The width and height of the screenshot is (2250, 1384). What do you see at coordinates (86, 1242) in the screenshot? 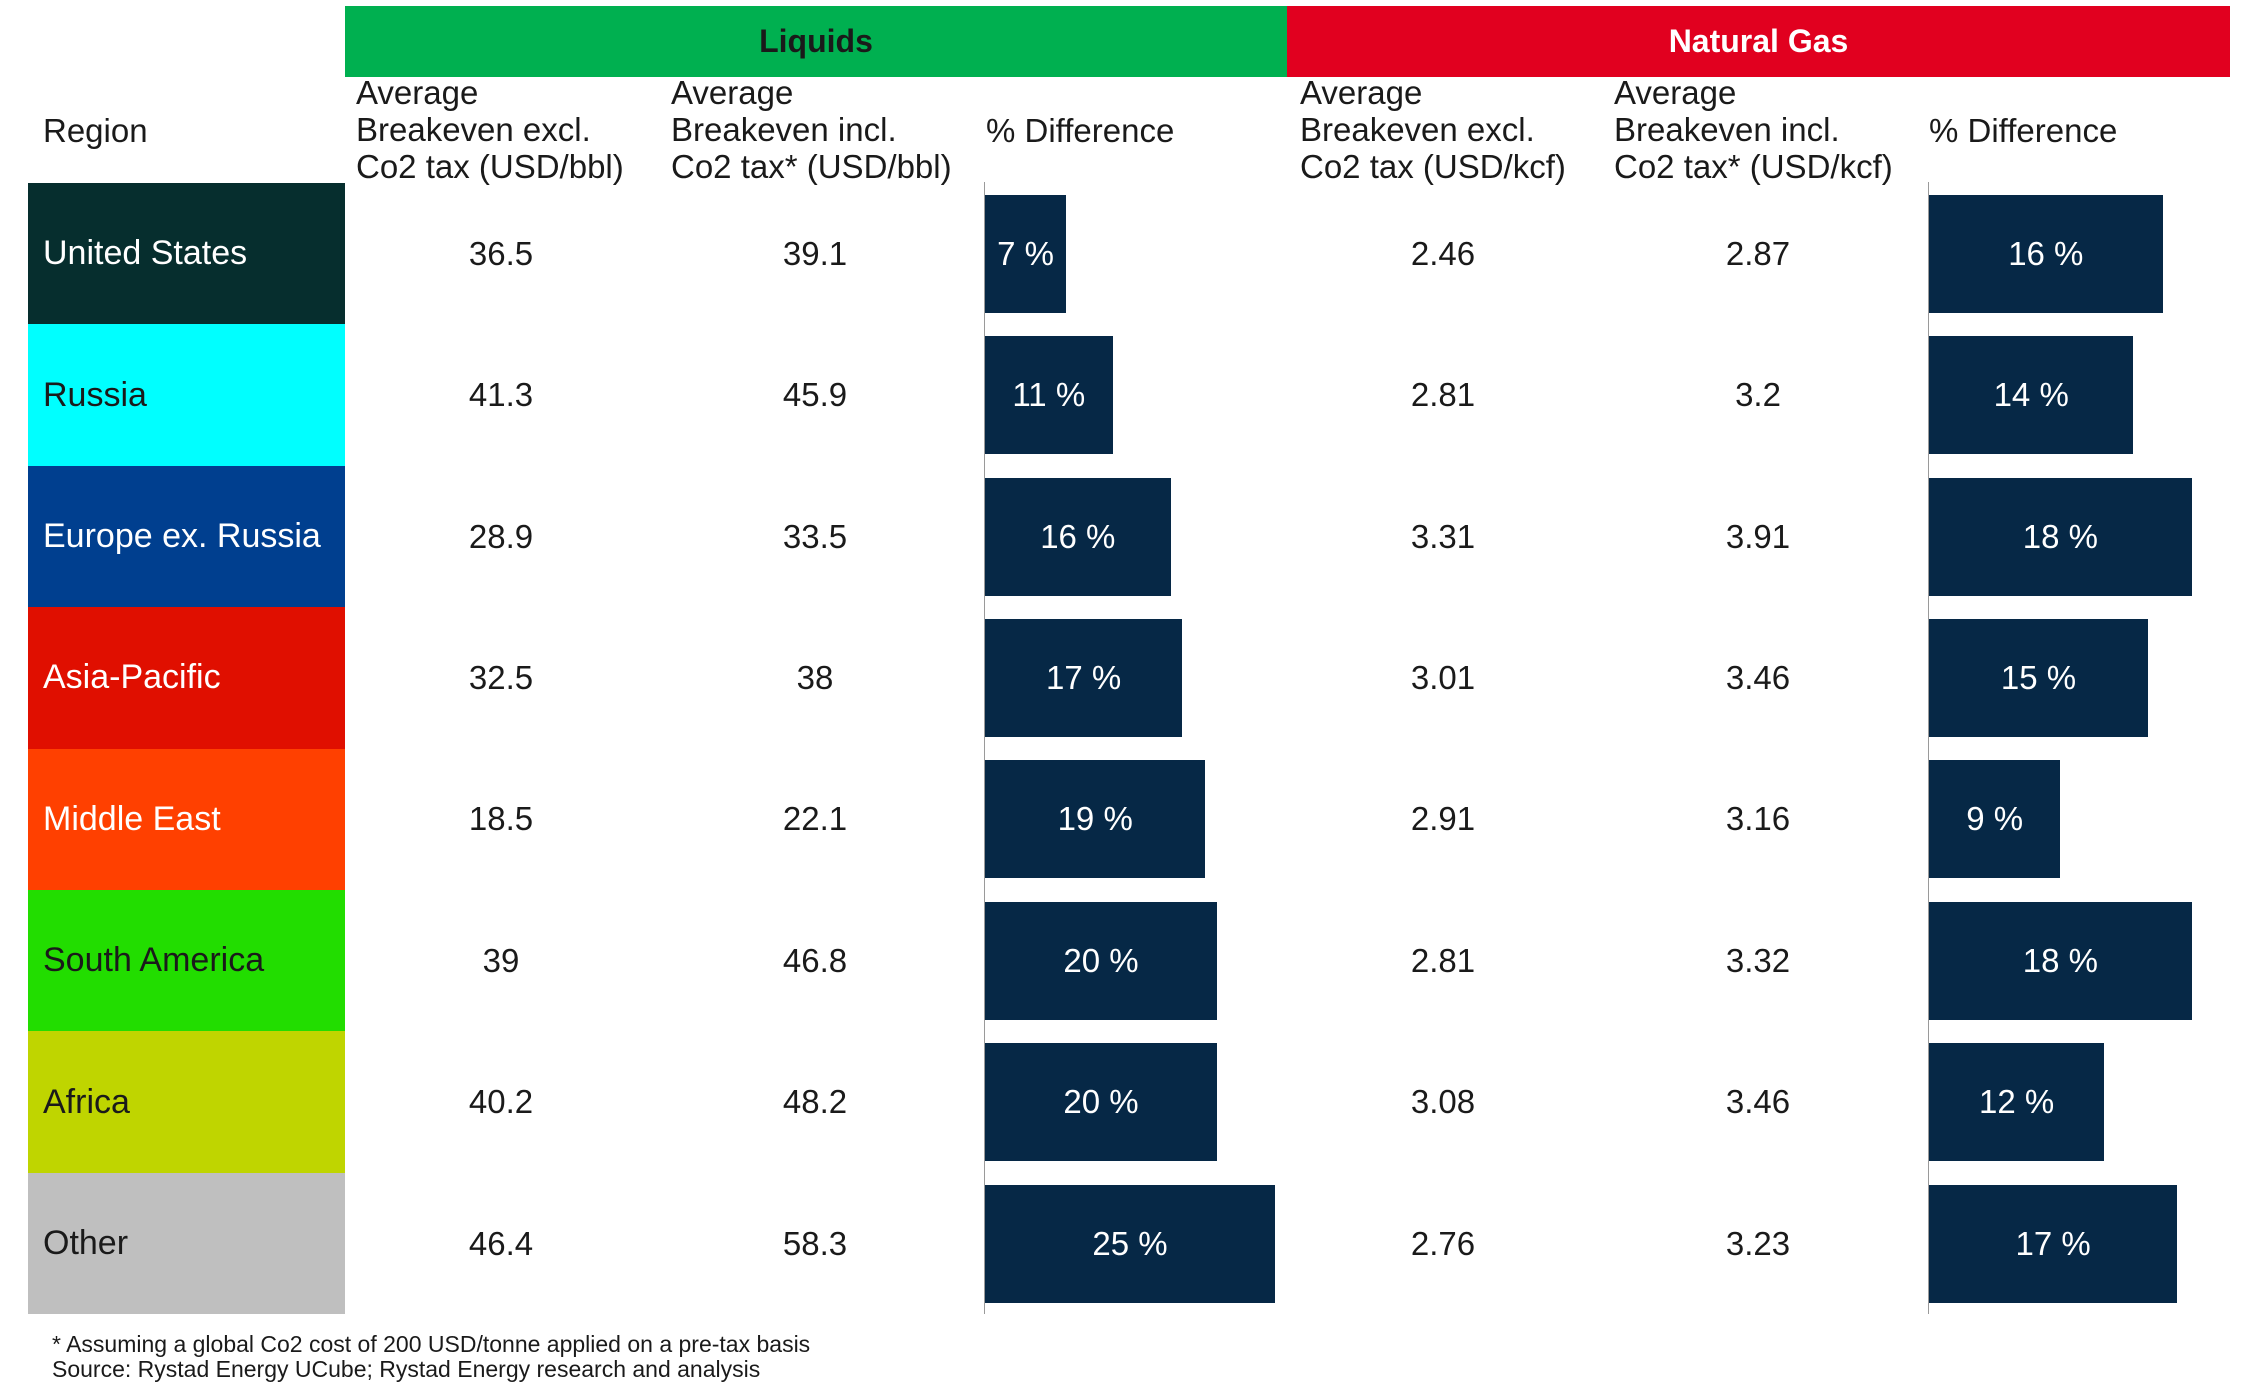
I see `region-label: Other` at bounding box center [86, 1242].